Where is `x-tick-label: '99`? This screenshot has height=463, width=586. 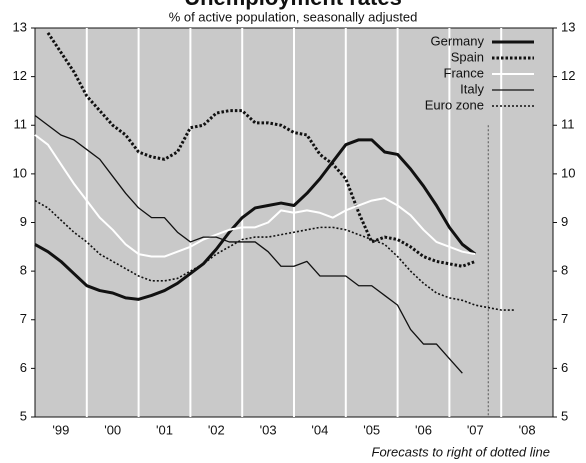
x-tick-label: '99 is located at coordinates (60, 429).